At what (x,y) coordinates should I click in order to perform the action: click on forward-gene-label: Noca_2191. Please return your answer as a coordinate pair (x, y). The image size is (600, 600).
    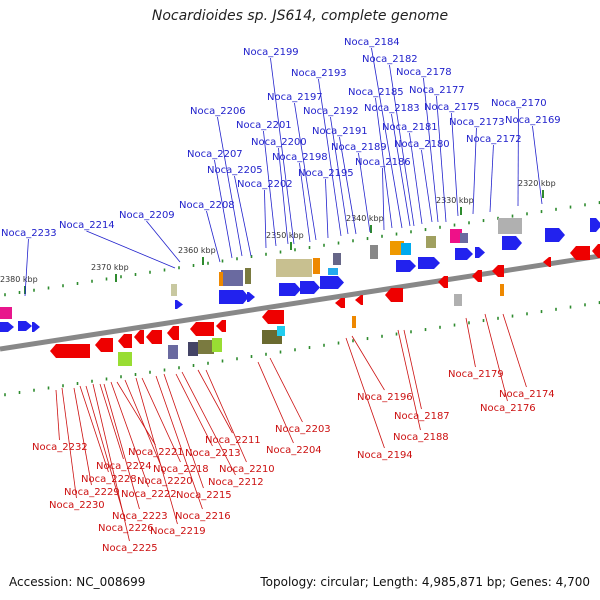
    Looking at the image, I should click on (340, 131).